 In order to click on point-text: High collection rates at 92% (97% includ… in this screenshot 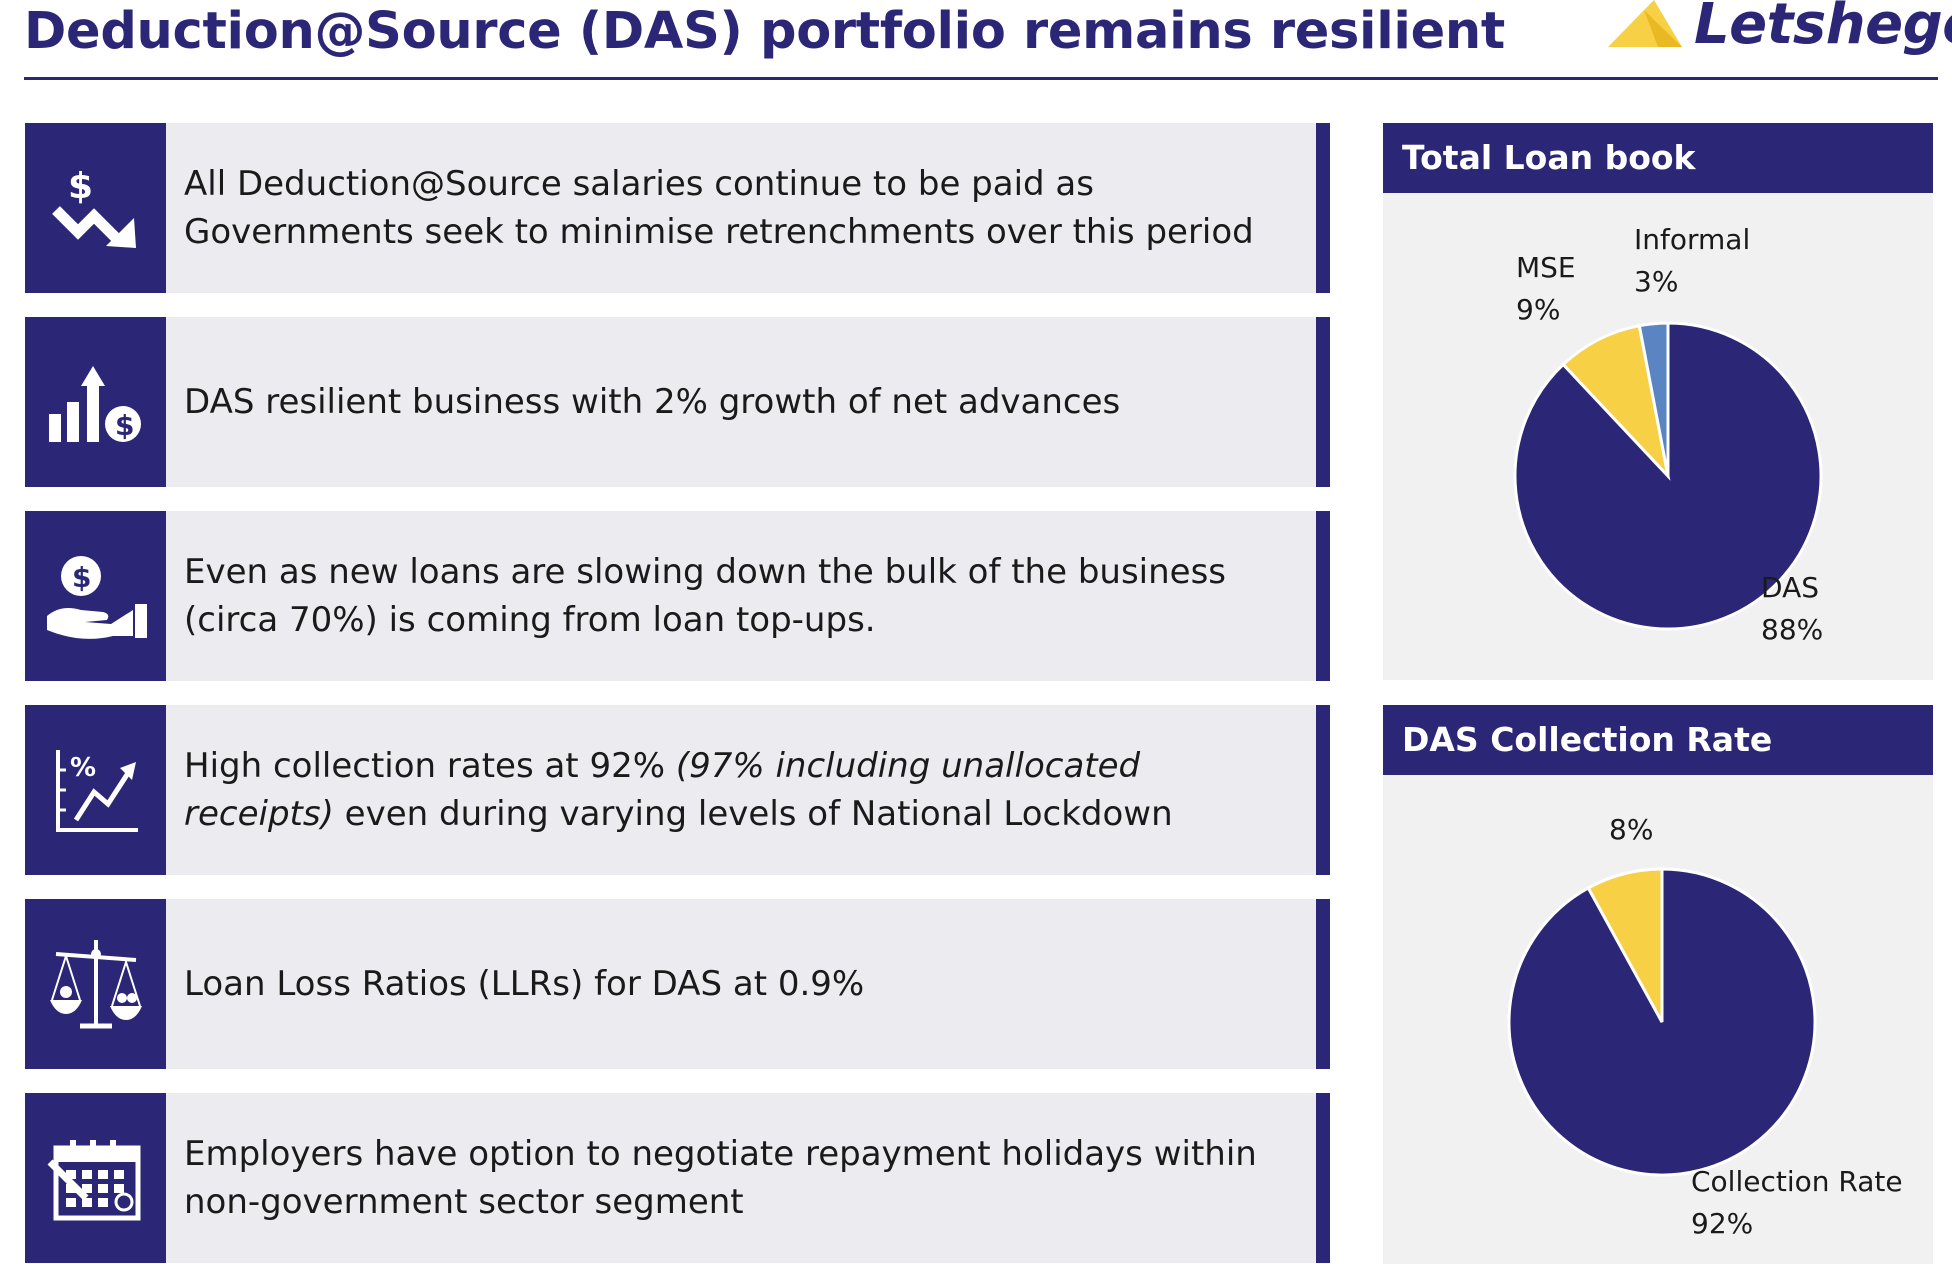, I will do `click(741, 790)`.